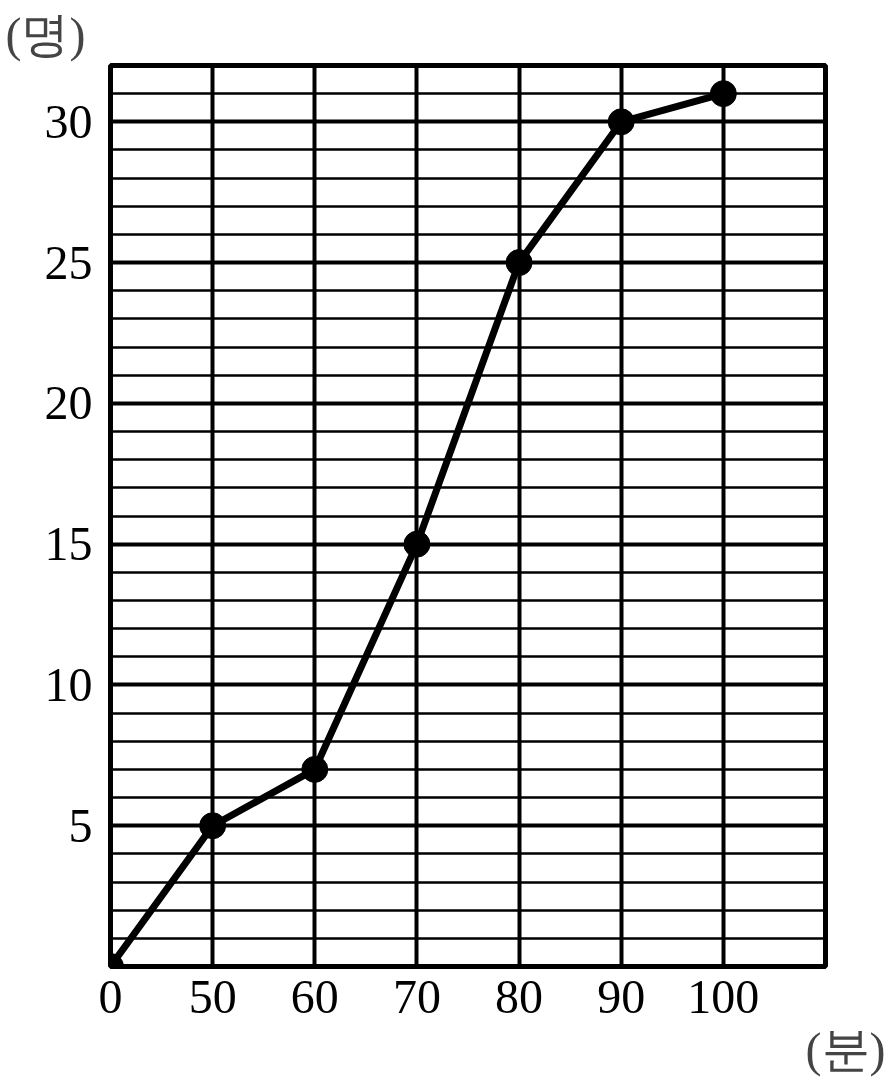 The image size is (895, 1088). Describe the element at coordinates (621, 996) in the screenshot. I see `x-tick-label: 90` at that location.